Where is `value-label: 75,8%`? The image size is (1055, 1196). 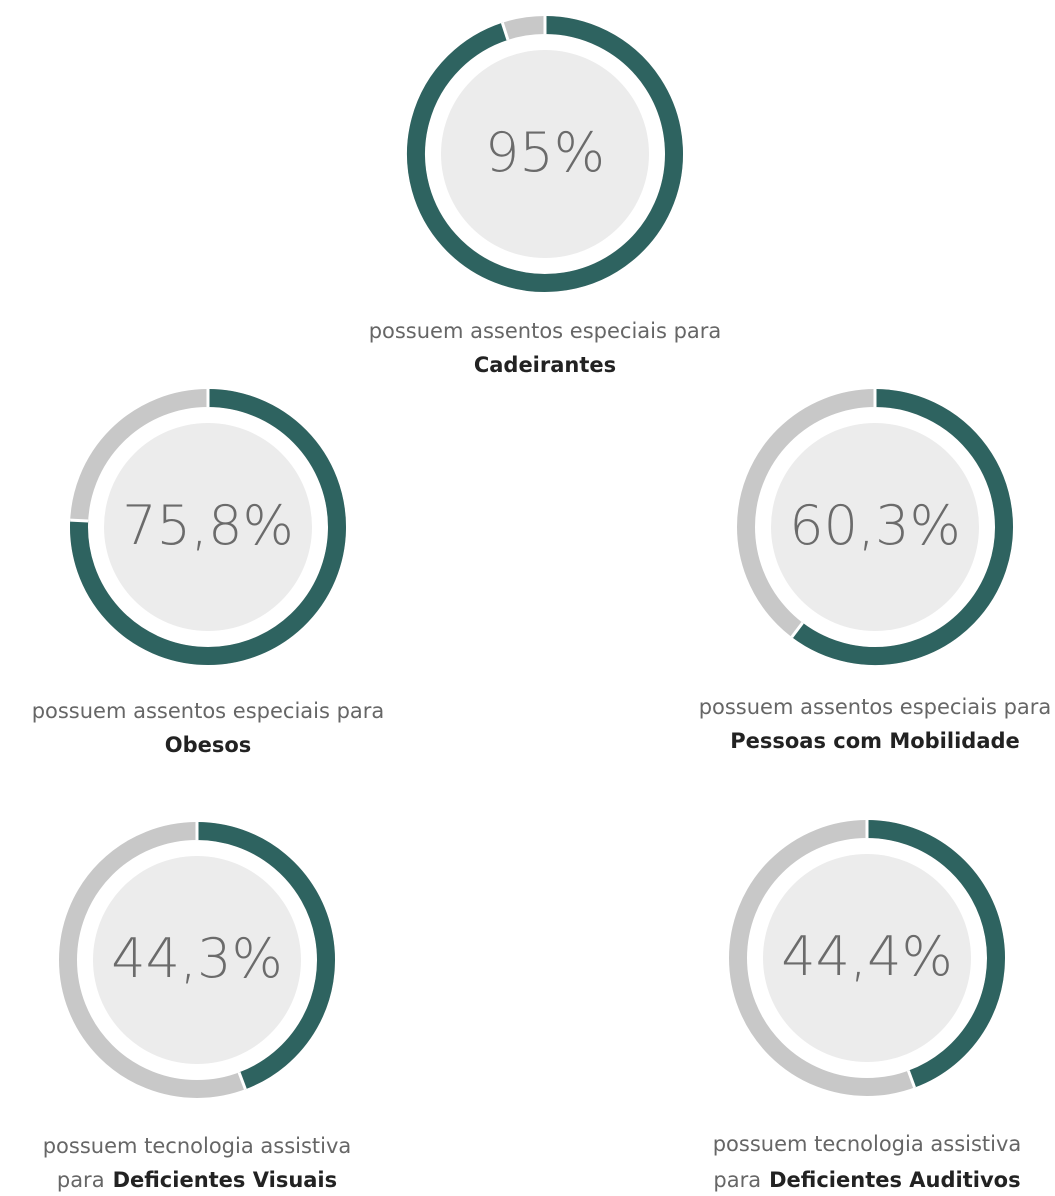
value-label: 75,8% is located at coordinates (208, 525).